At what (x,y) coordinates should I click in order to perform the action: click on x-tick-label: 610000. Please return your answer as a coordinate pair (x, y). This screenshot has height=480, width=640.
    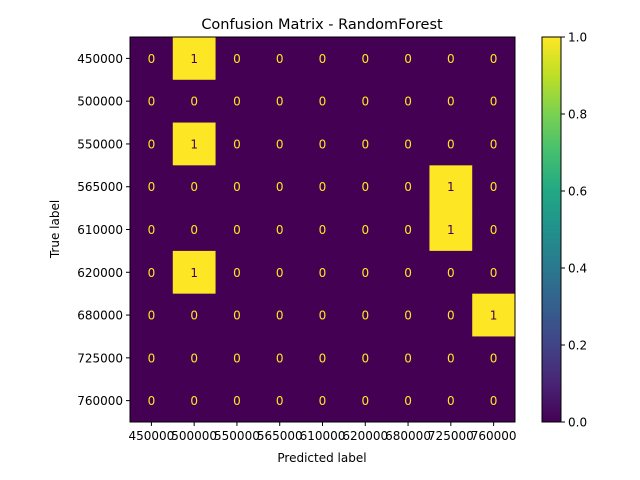
    Looking at the image, I should click on (323, 436).